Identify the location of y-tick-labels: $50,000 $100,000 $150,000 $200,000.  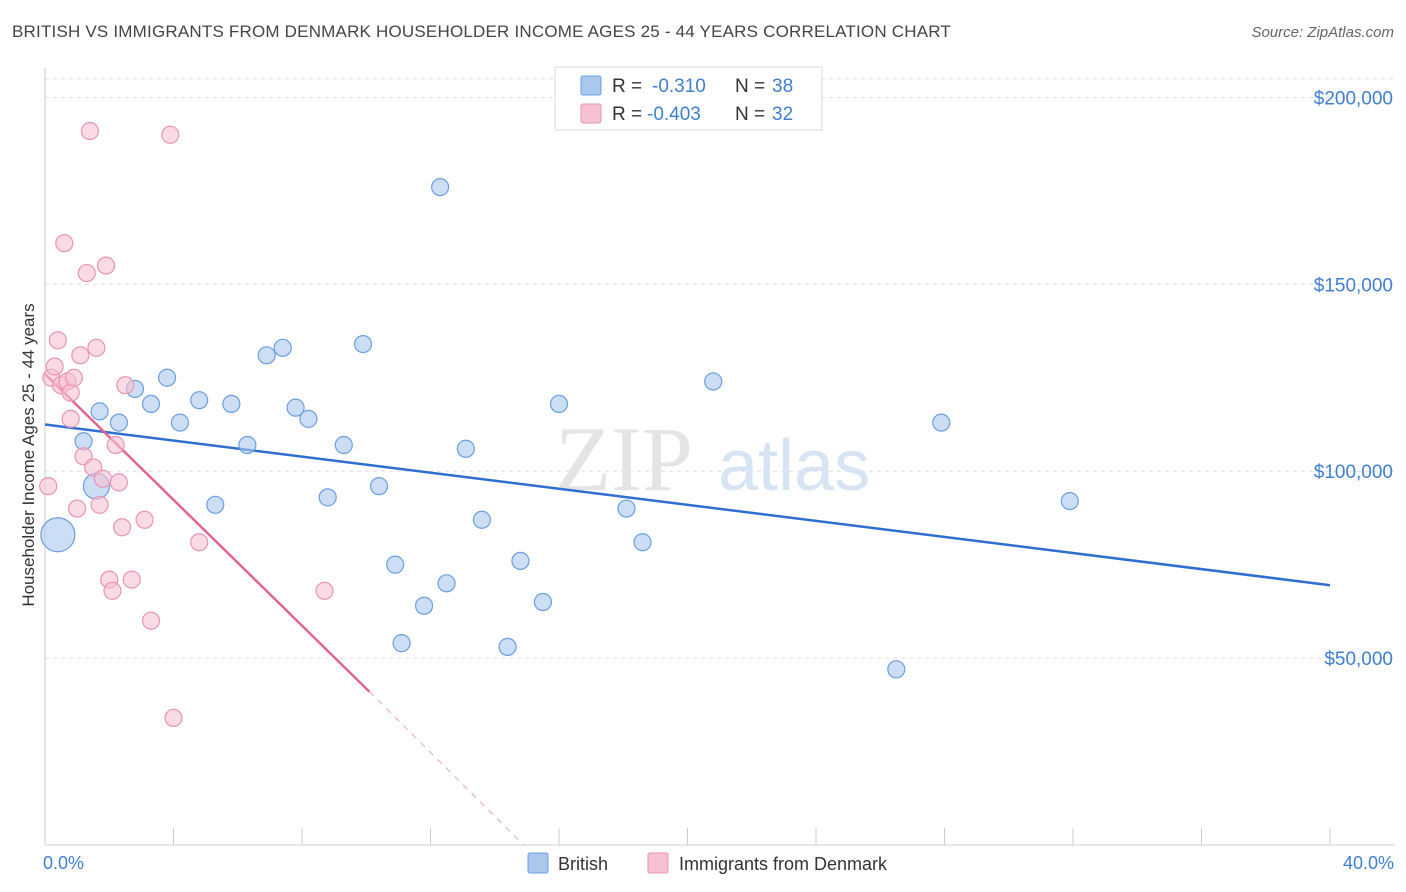
(1353, 379).